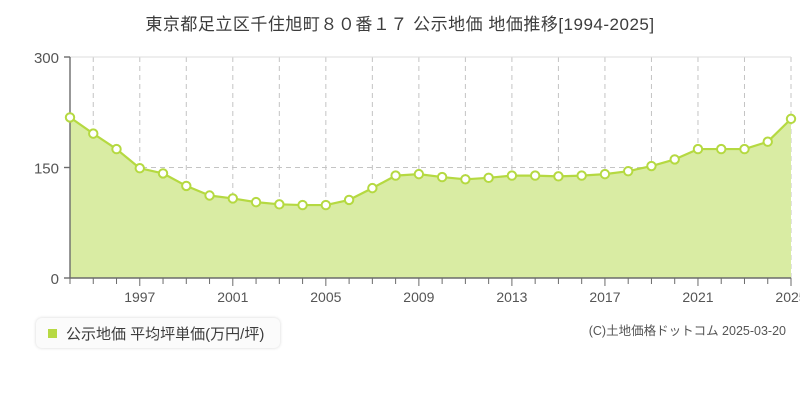 Image resolution: width=800 pixels, height=400 pixels. I want to click on y-axis-labels: 0 150 300, so click(46, 169).